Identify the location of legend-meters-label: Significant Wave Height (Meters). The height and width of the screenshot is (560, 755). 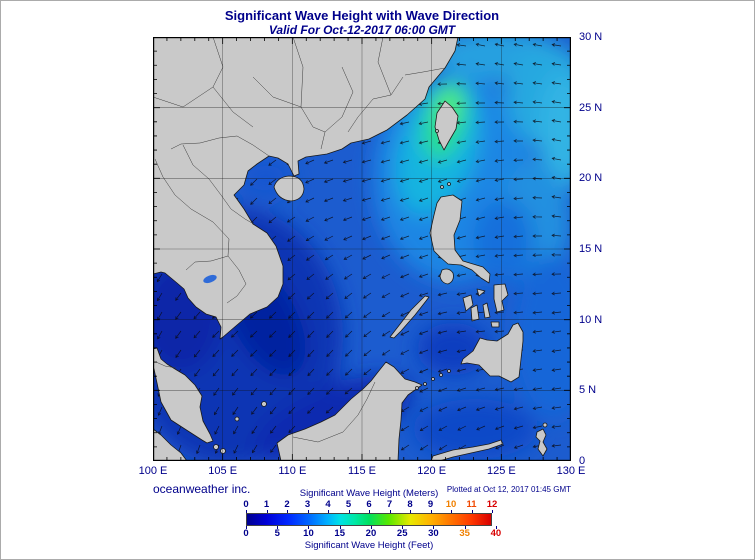
(369, 493).